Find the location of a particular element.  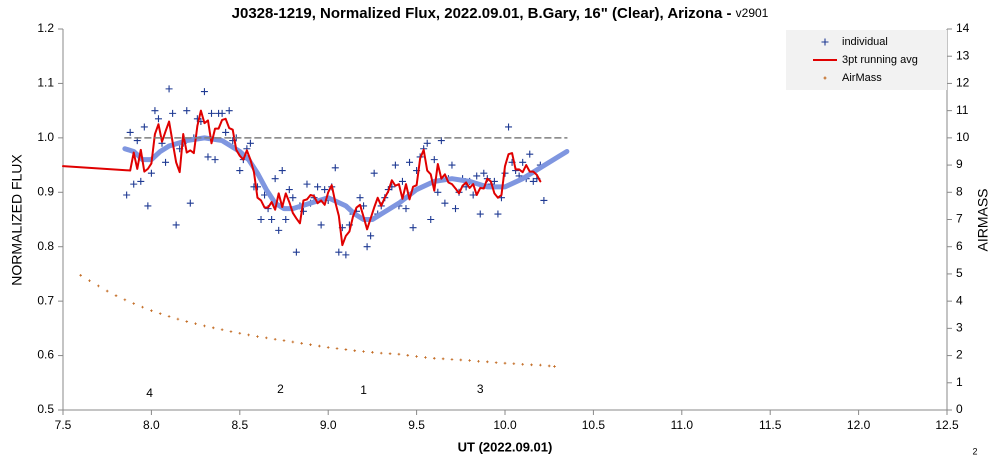

annotation: 3 is located at coordinates (480, 389).